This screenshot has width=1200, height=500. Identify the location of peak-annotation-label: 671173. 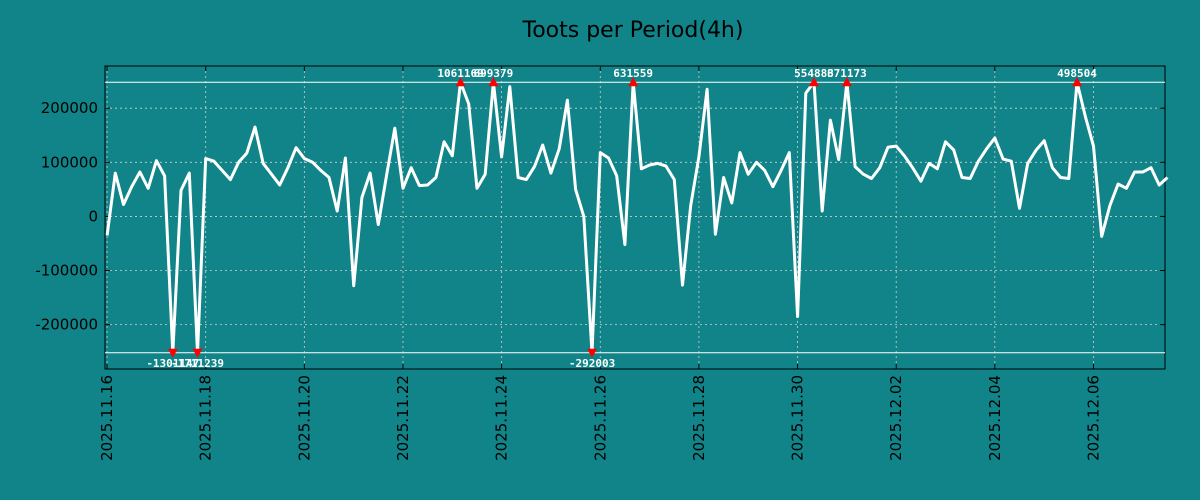
(847, 73).